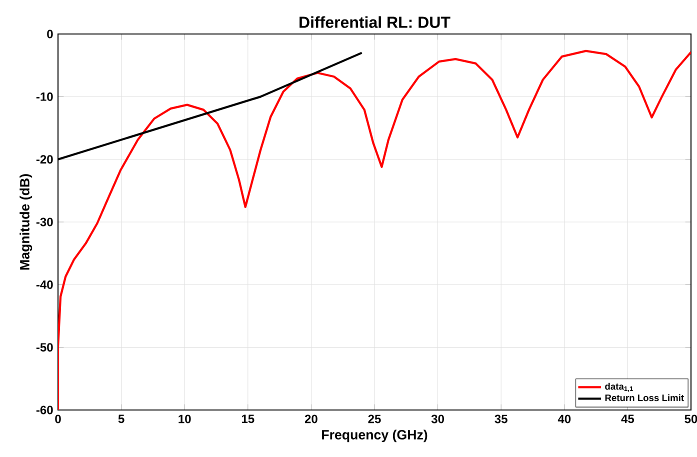  What do you see at coordinates (564, 419) in the screenshot?
I see `x-tick-label: 40` at bounding box center [564, 419].